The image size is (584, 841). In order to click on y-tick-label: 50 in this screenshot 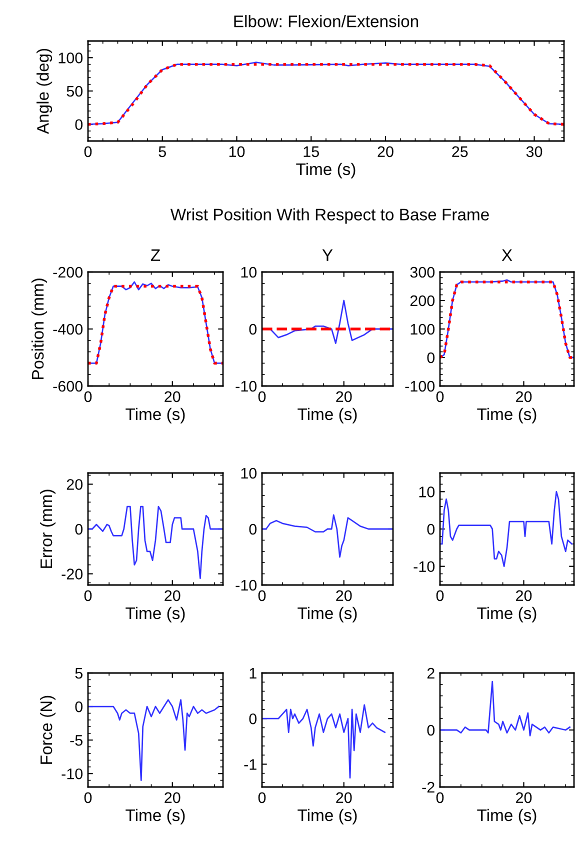, I will do `click(74, 91)`.